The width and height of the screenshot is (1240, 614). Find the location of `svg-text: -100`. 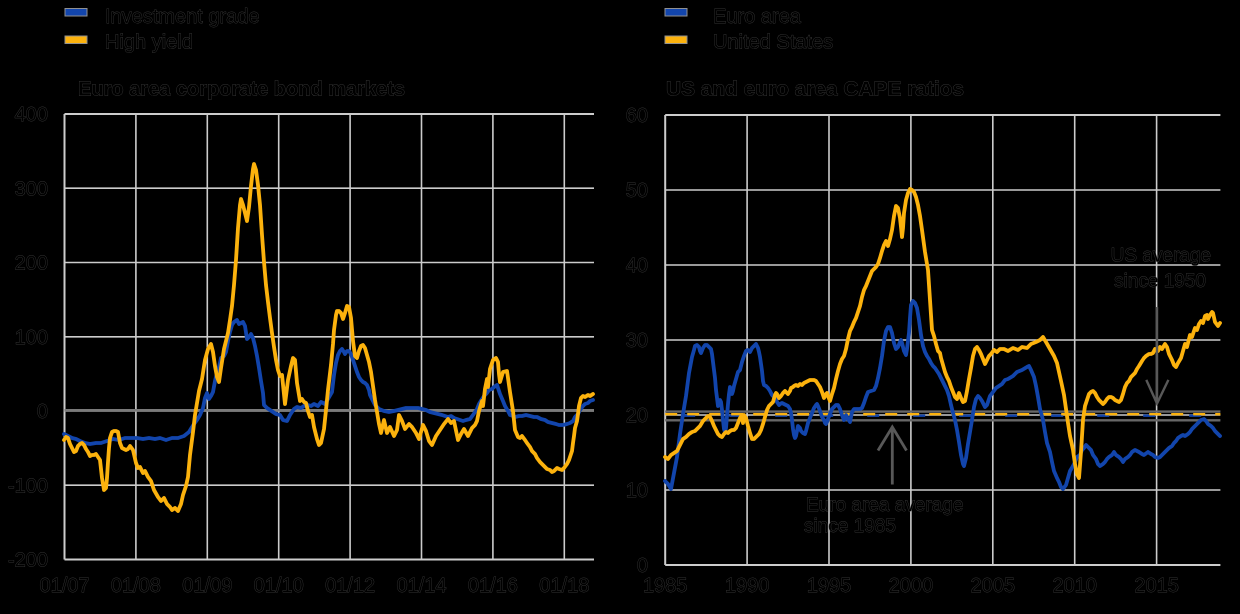

svg-text: -100 is located at coordinates (28, 486).